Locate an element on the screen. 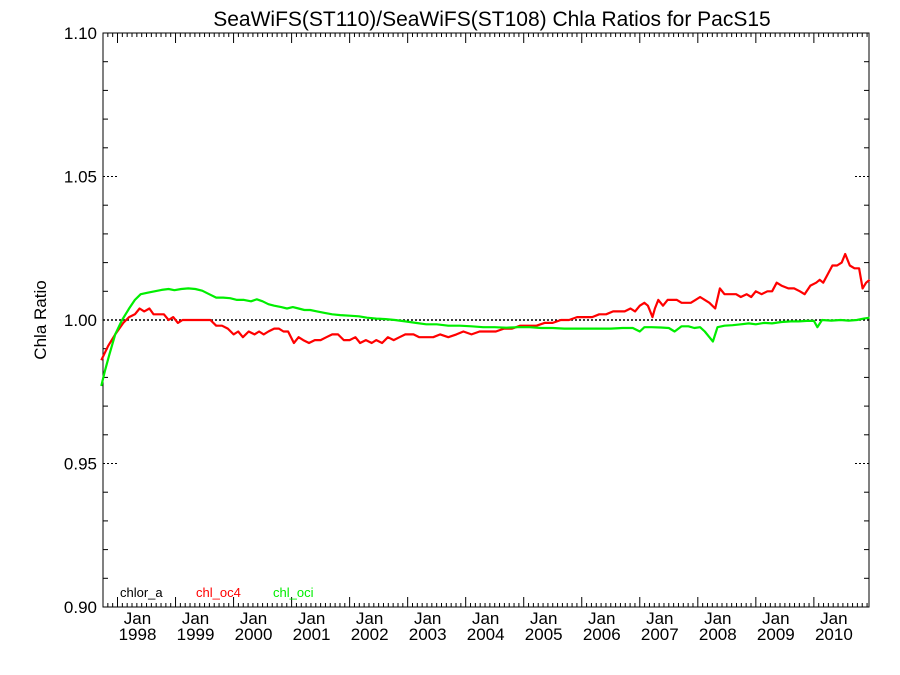  y-tick-label: 0.95 is located at coordinates (80, 464).